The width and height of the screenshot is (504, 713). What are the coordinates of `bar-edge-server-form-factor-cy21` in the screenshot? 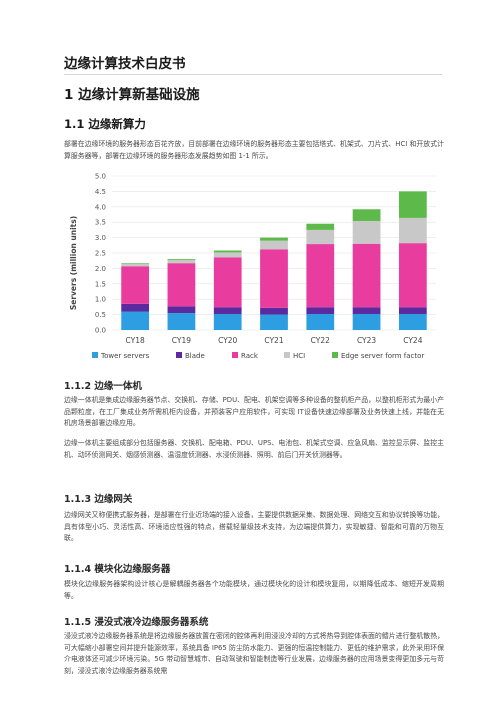 It's located at (274, 239).